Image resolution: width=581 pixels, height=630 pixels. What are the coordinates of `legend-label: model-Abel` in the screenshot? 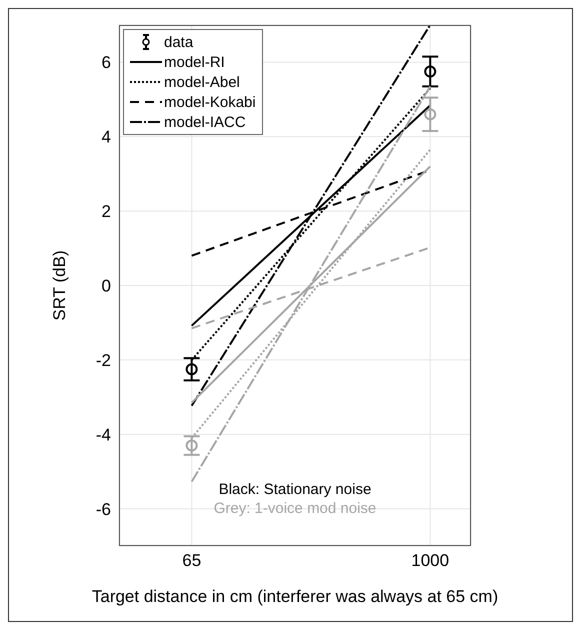 It's located at (202, 82).